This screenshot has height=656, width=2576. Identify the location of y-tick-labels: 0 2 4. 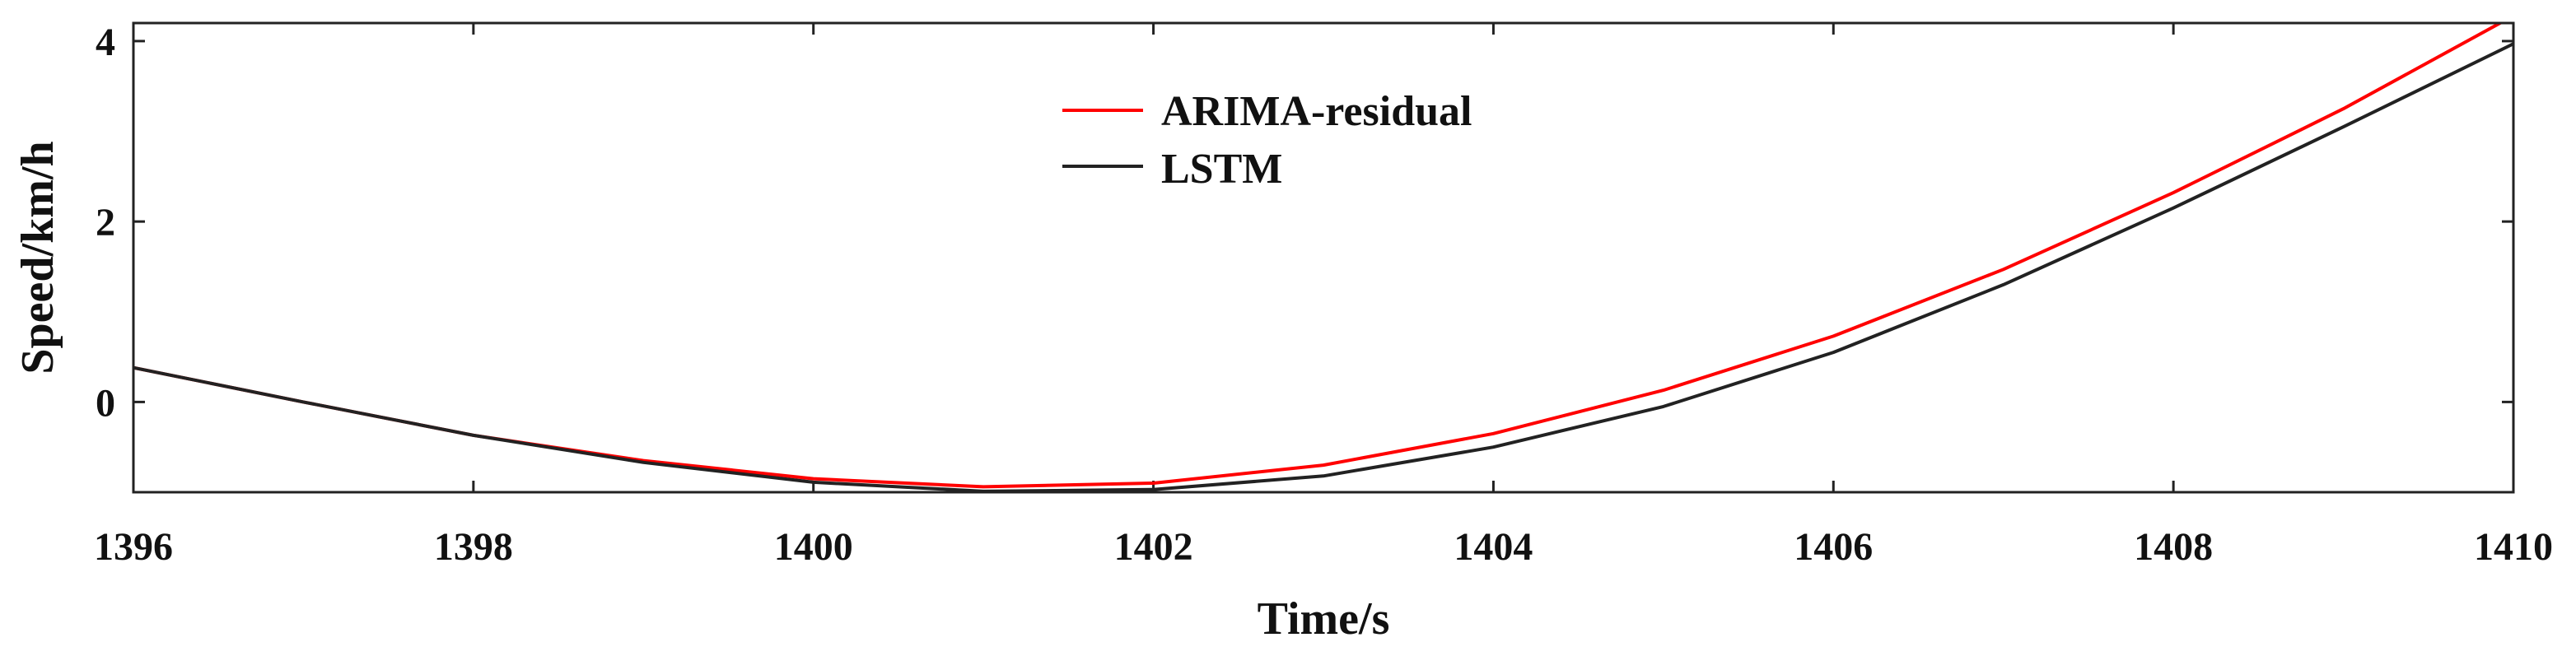
(105, 223).